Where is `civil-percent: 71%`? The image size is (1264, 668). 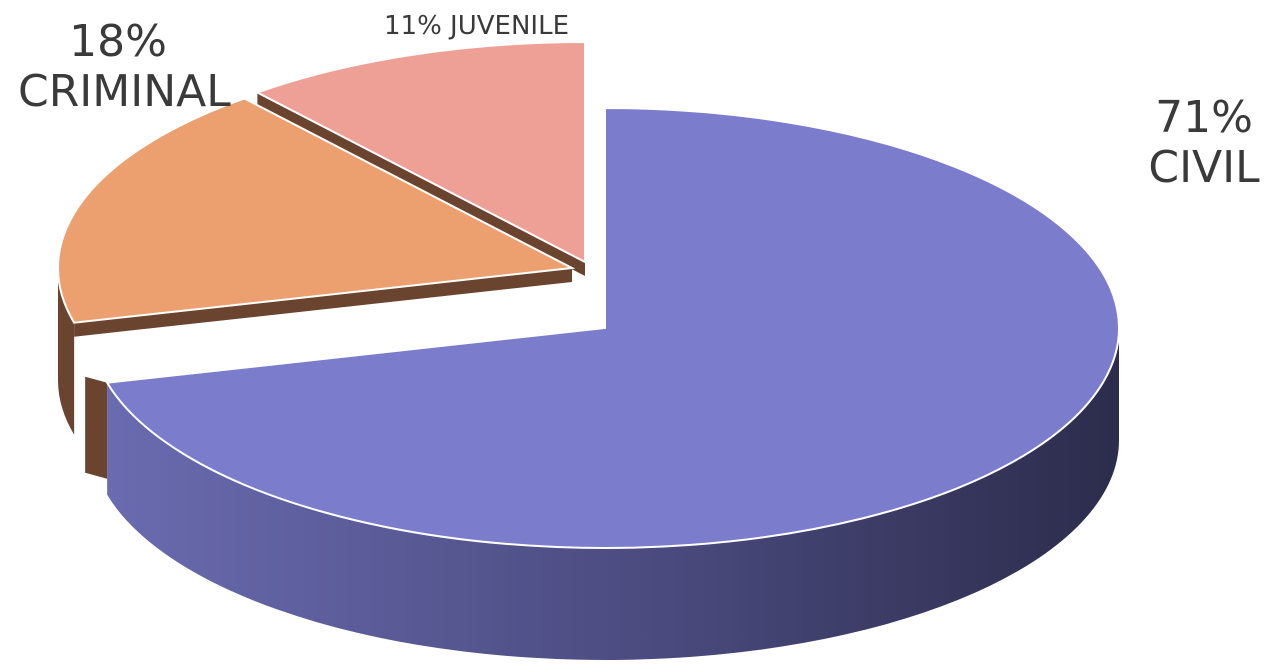
civil-percent: 71% is located at coordinates (1204, 117).